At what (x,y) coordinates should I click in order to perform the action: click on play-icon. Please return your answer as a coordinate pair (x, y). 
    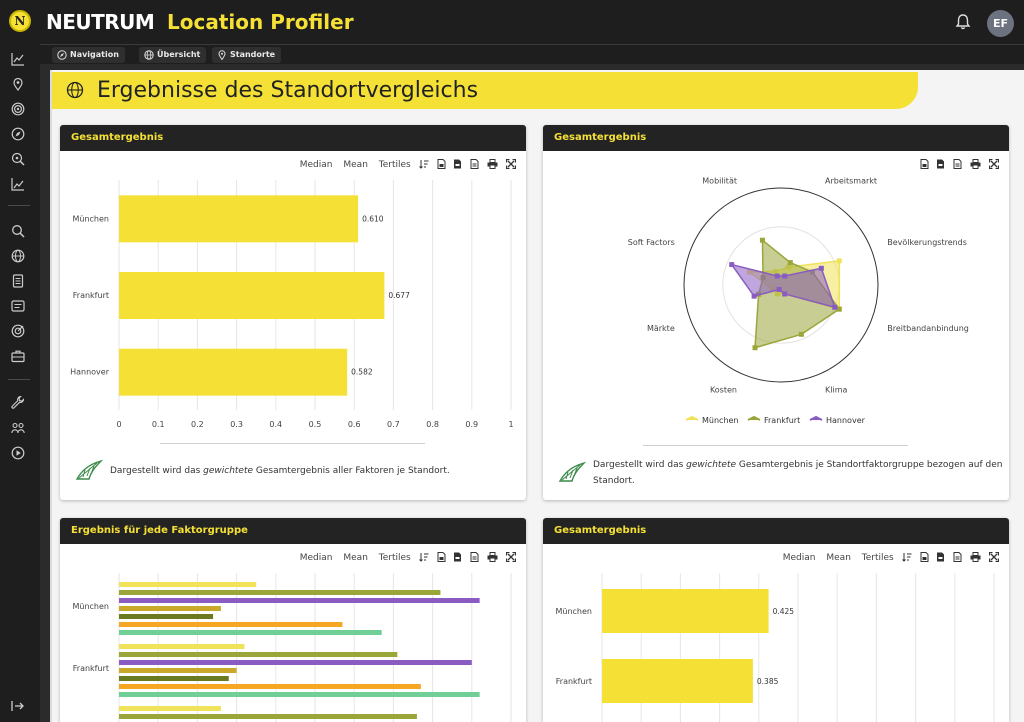
    Looking at the image, I should click on (18, 453).